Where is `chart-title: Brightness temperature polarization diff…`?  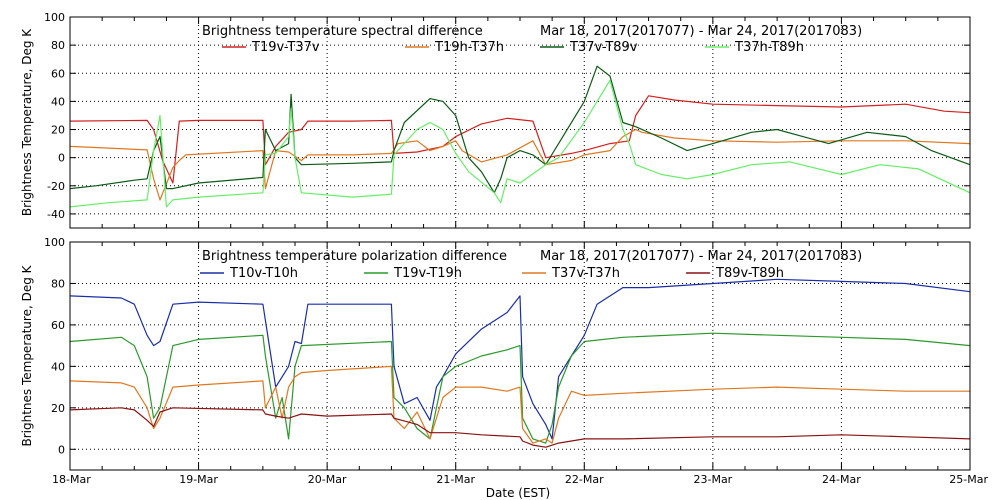
chart-title: Brightness temperature polarization diff… is located at coordinates (354, 256).